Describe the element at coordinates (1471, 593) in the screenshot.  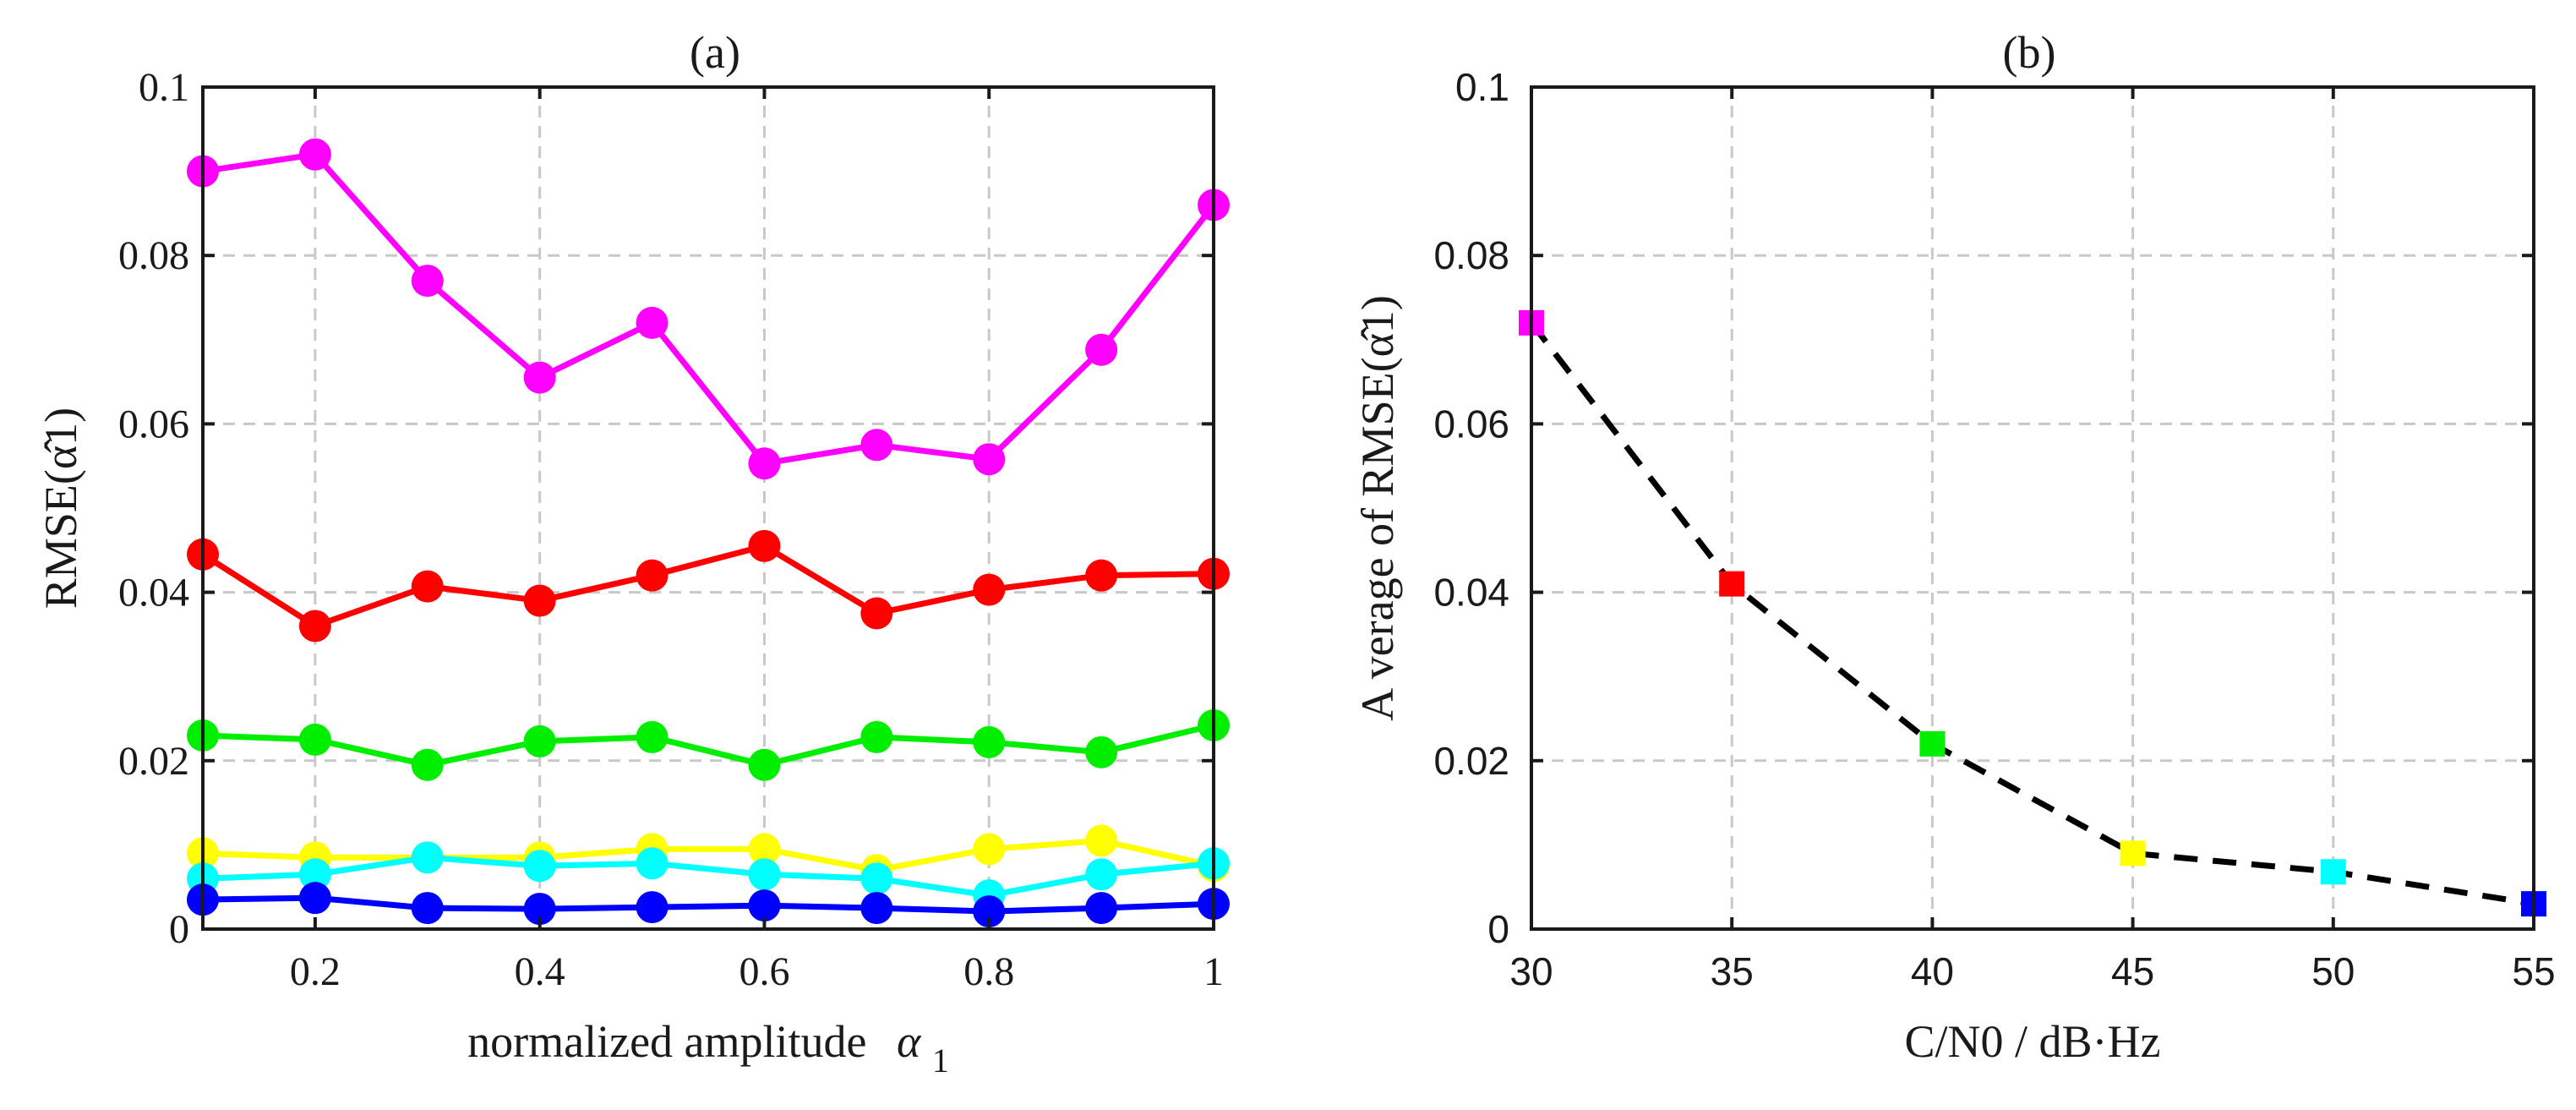
I see `b-y-tick-label: 0.04` at that location.